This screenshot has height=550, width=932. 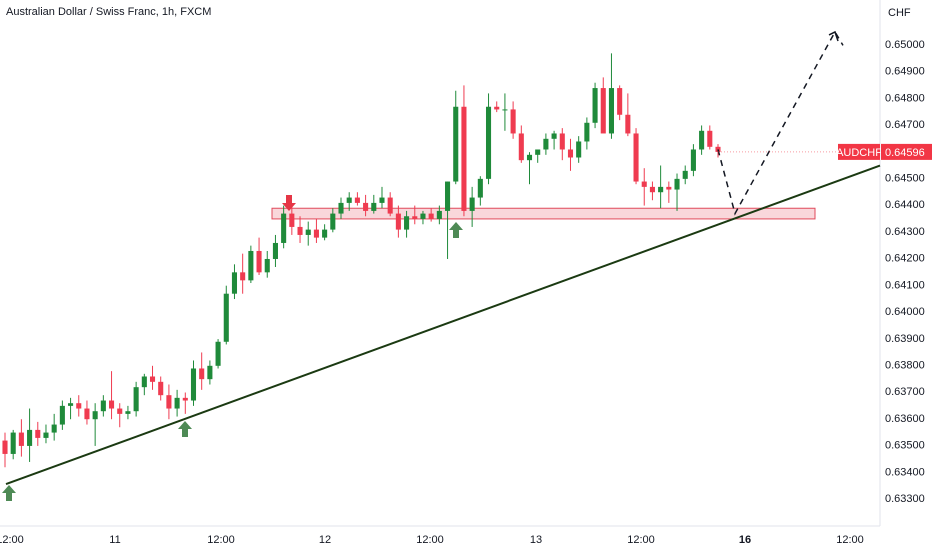 I want to click on y-tick-label: 0.64900, so click(x=905, y=72).